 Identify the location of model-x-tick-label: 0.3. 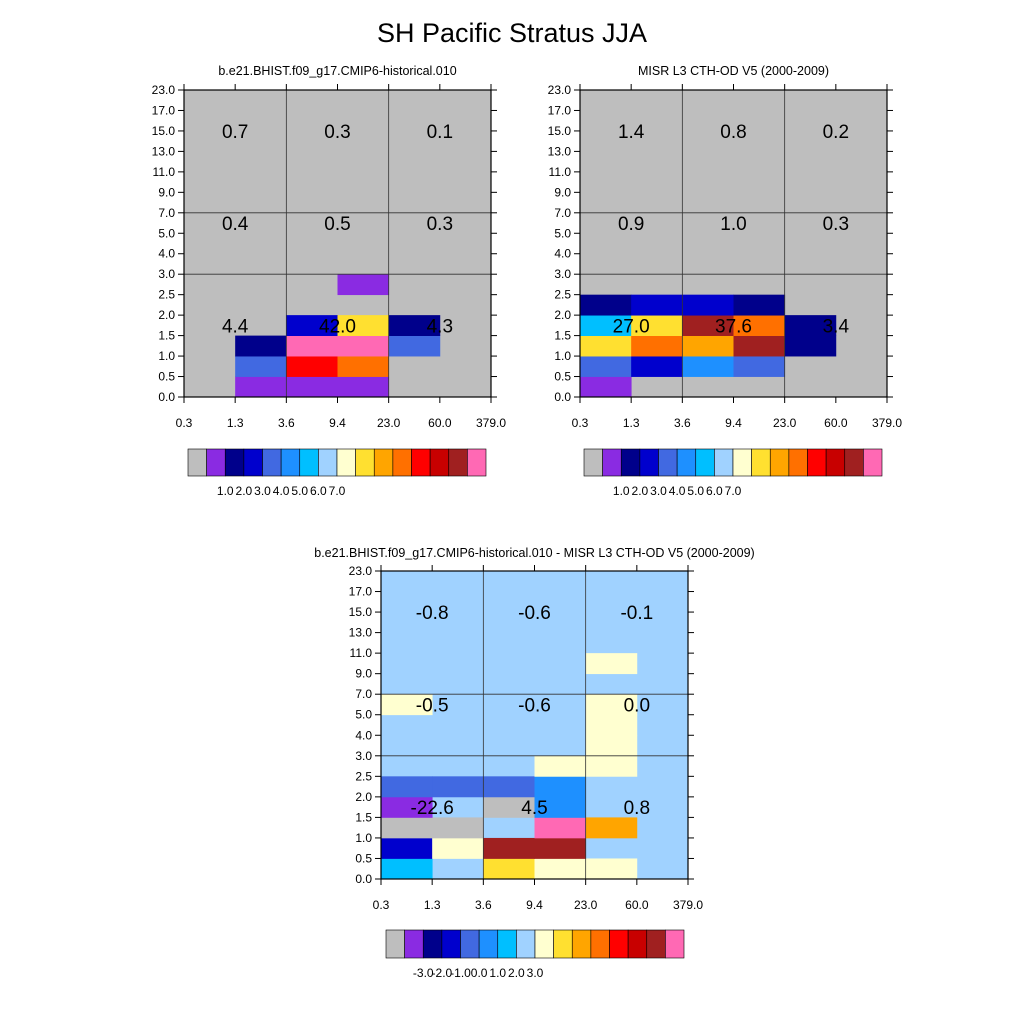
(184, 423).